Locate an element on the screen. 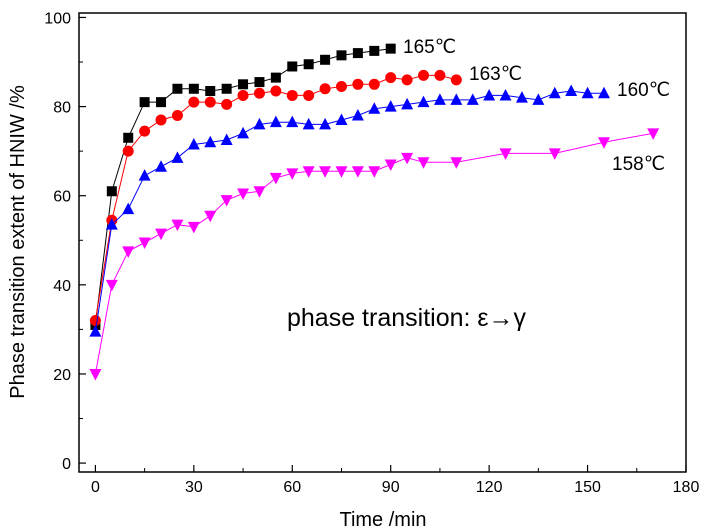  y-tick-label: 0 is located at coordinates (66, 464).